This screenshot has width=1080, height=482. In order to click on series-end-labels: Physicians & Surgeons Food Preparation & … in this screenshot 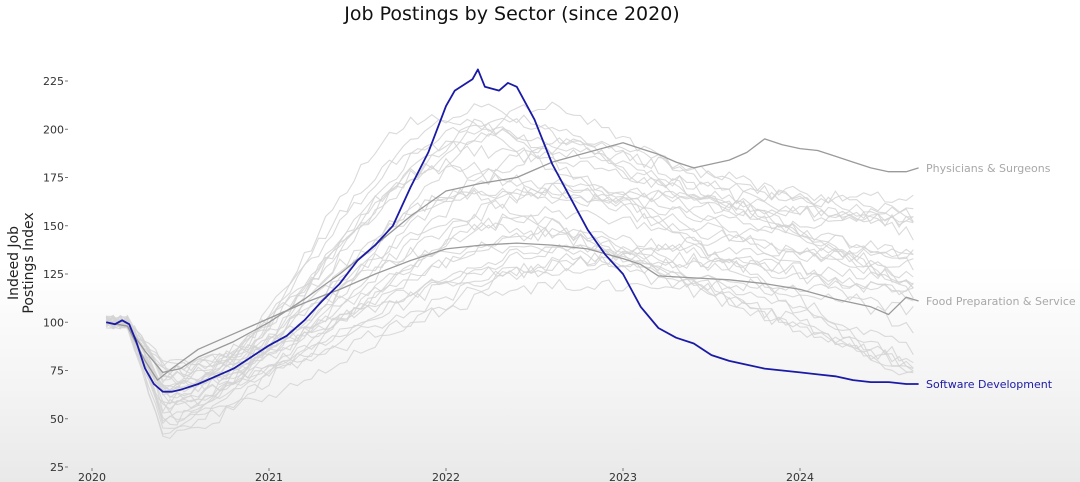, I will do `click(1001, 276)`.